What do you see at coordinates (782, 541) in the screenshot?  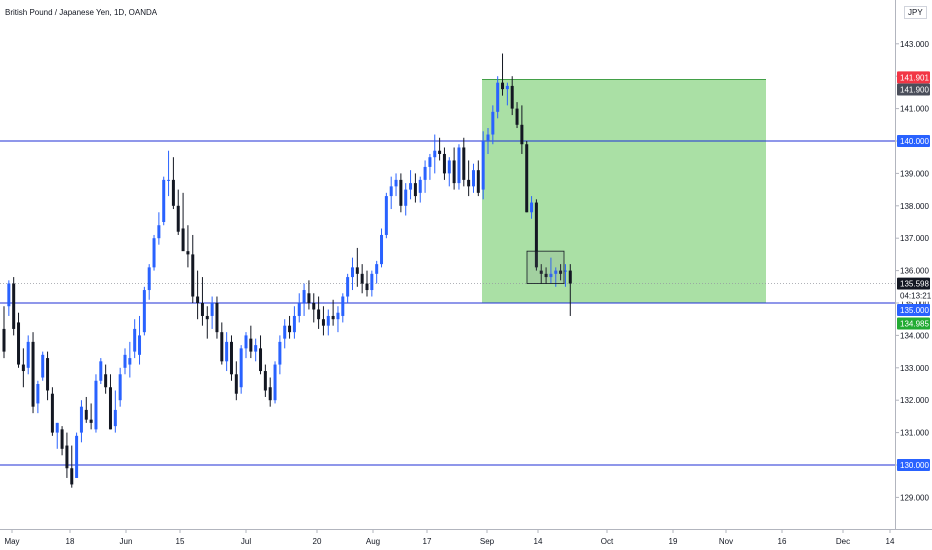 I see `x-tick-label: 16` at bounding box center [782, 541].